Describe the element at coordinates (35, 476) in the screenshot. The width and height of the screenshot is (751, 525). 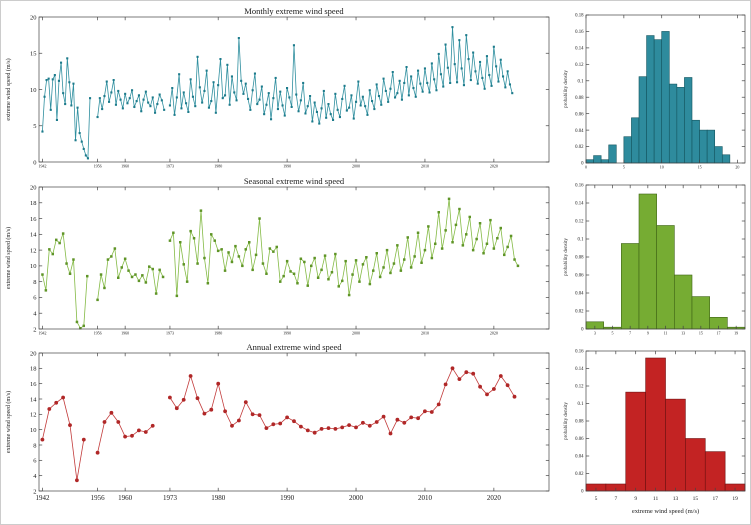
I see `svg-text: 4` at that location.